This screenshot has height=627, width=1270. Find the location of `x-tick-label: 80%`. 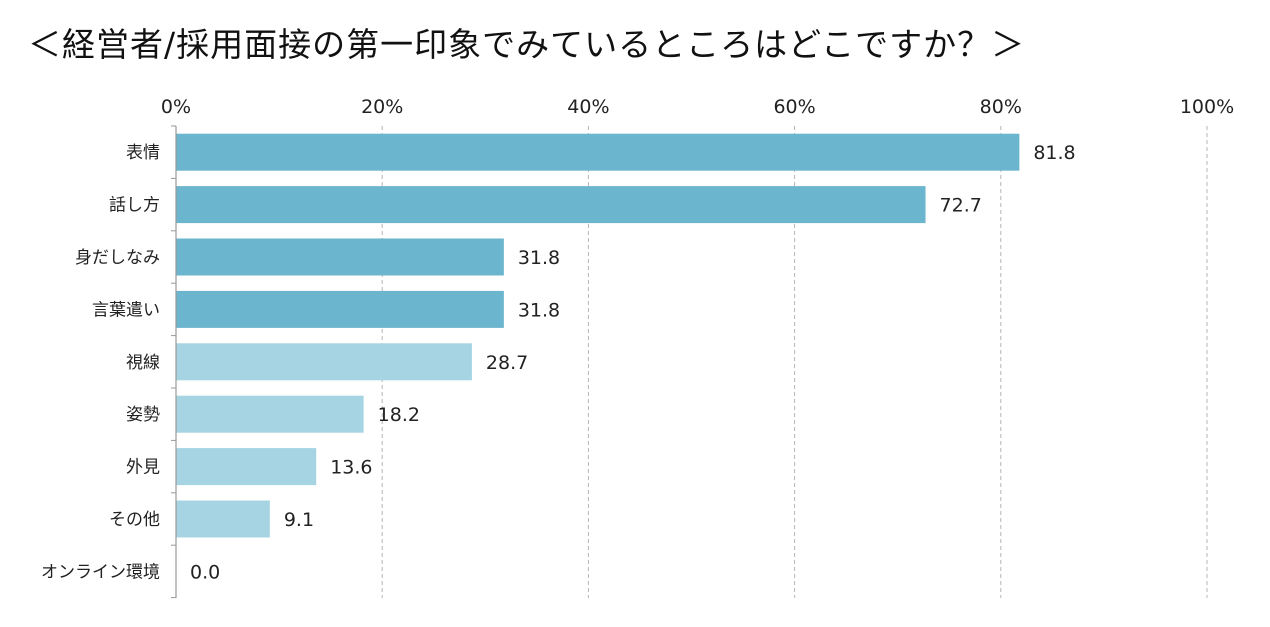

x-tick-label: 80% is located at coordinates (1001, 107).